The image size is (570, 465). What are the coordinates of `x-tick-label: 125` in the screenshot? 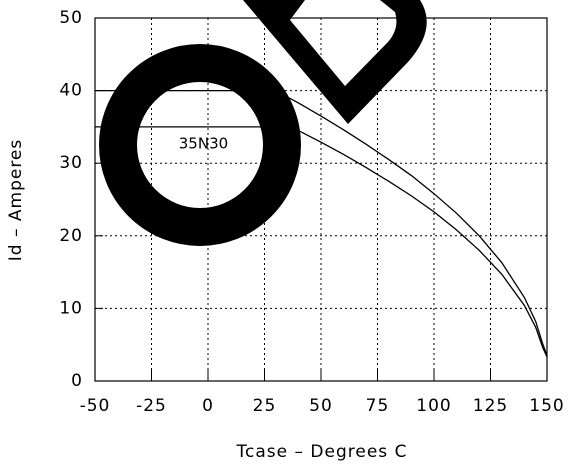 It's located at (490, 406).